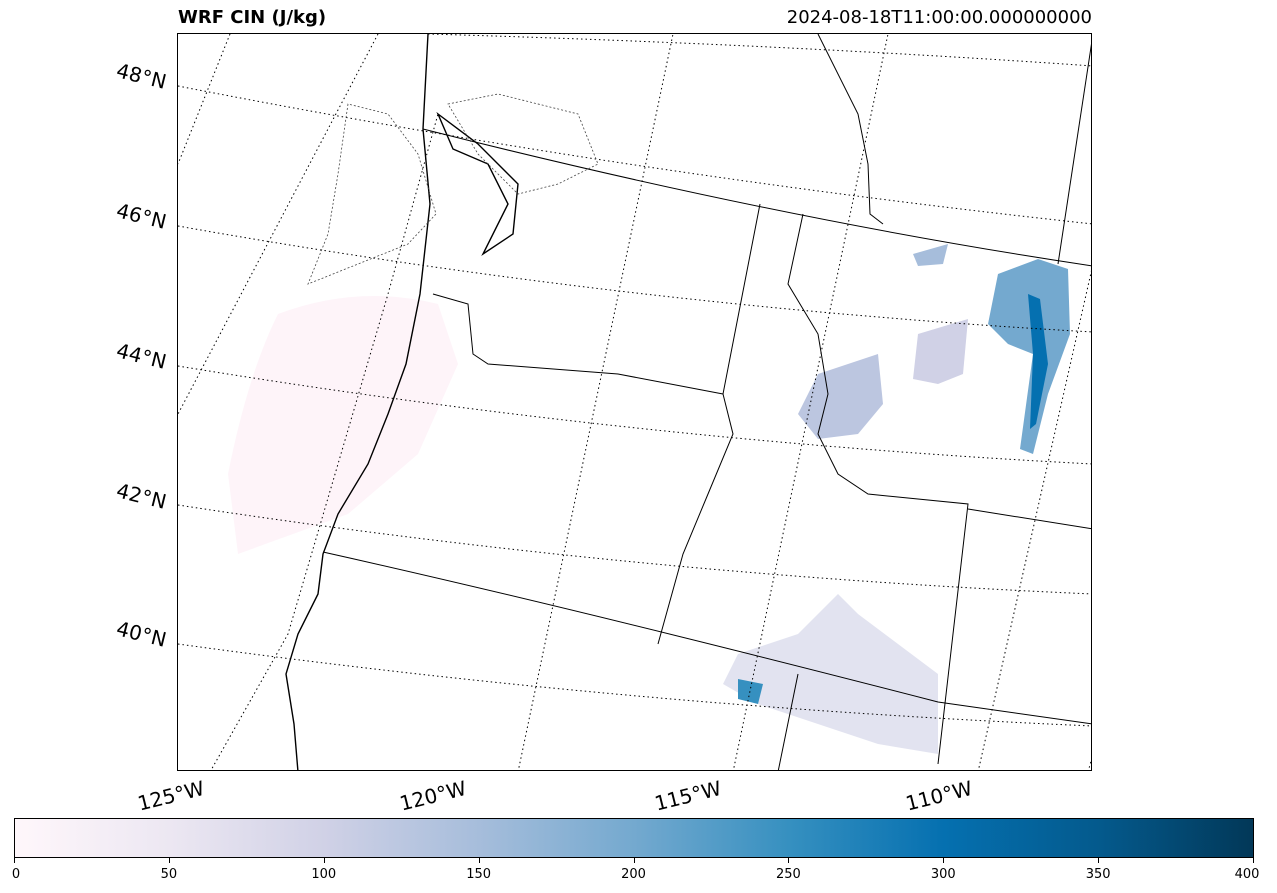 This screenshot has height=893, width=1277. Describe the element at coordinates (634, 685) in the screenshot. I see `parallel-40n` at that location.